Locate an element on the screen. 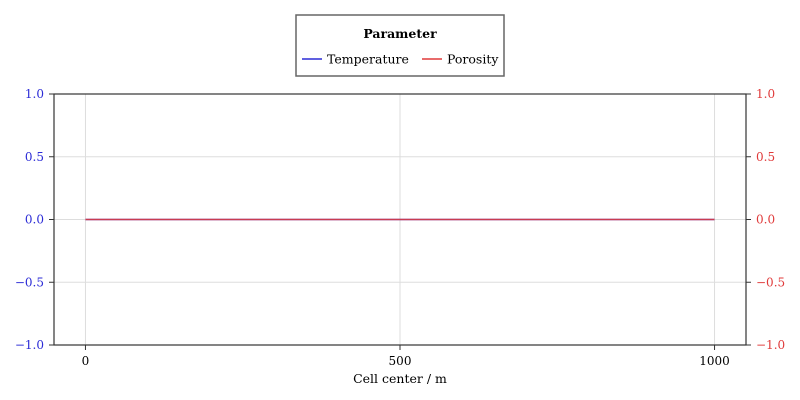 The height and width of the screenshot is (400, 800). legend: Parameter Temperature Porosity is located at coordinates (400, 45).